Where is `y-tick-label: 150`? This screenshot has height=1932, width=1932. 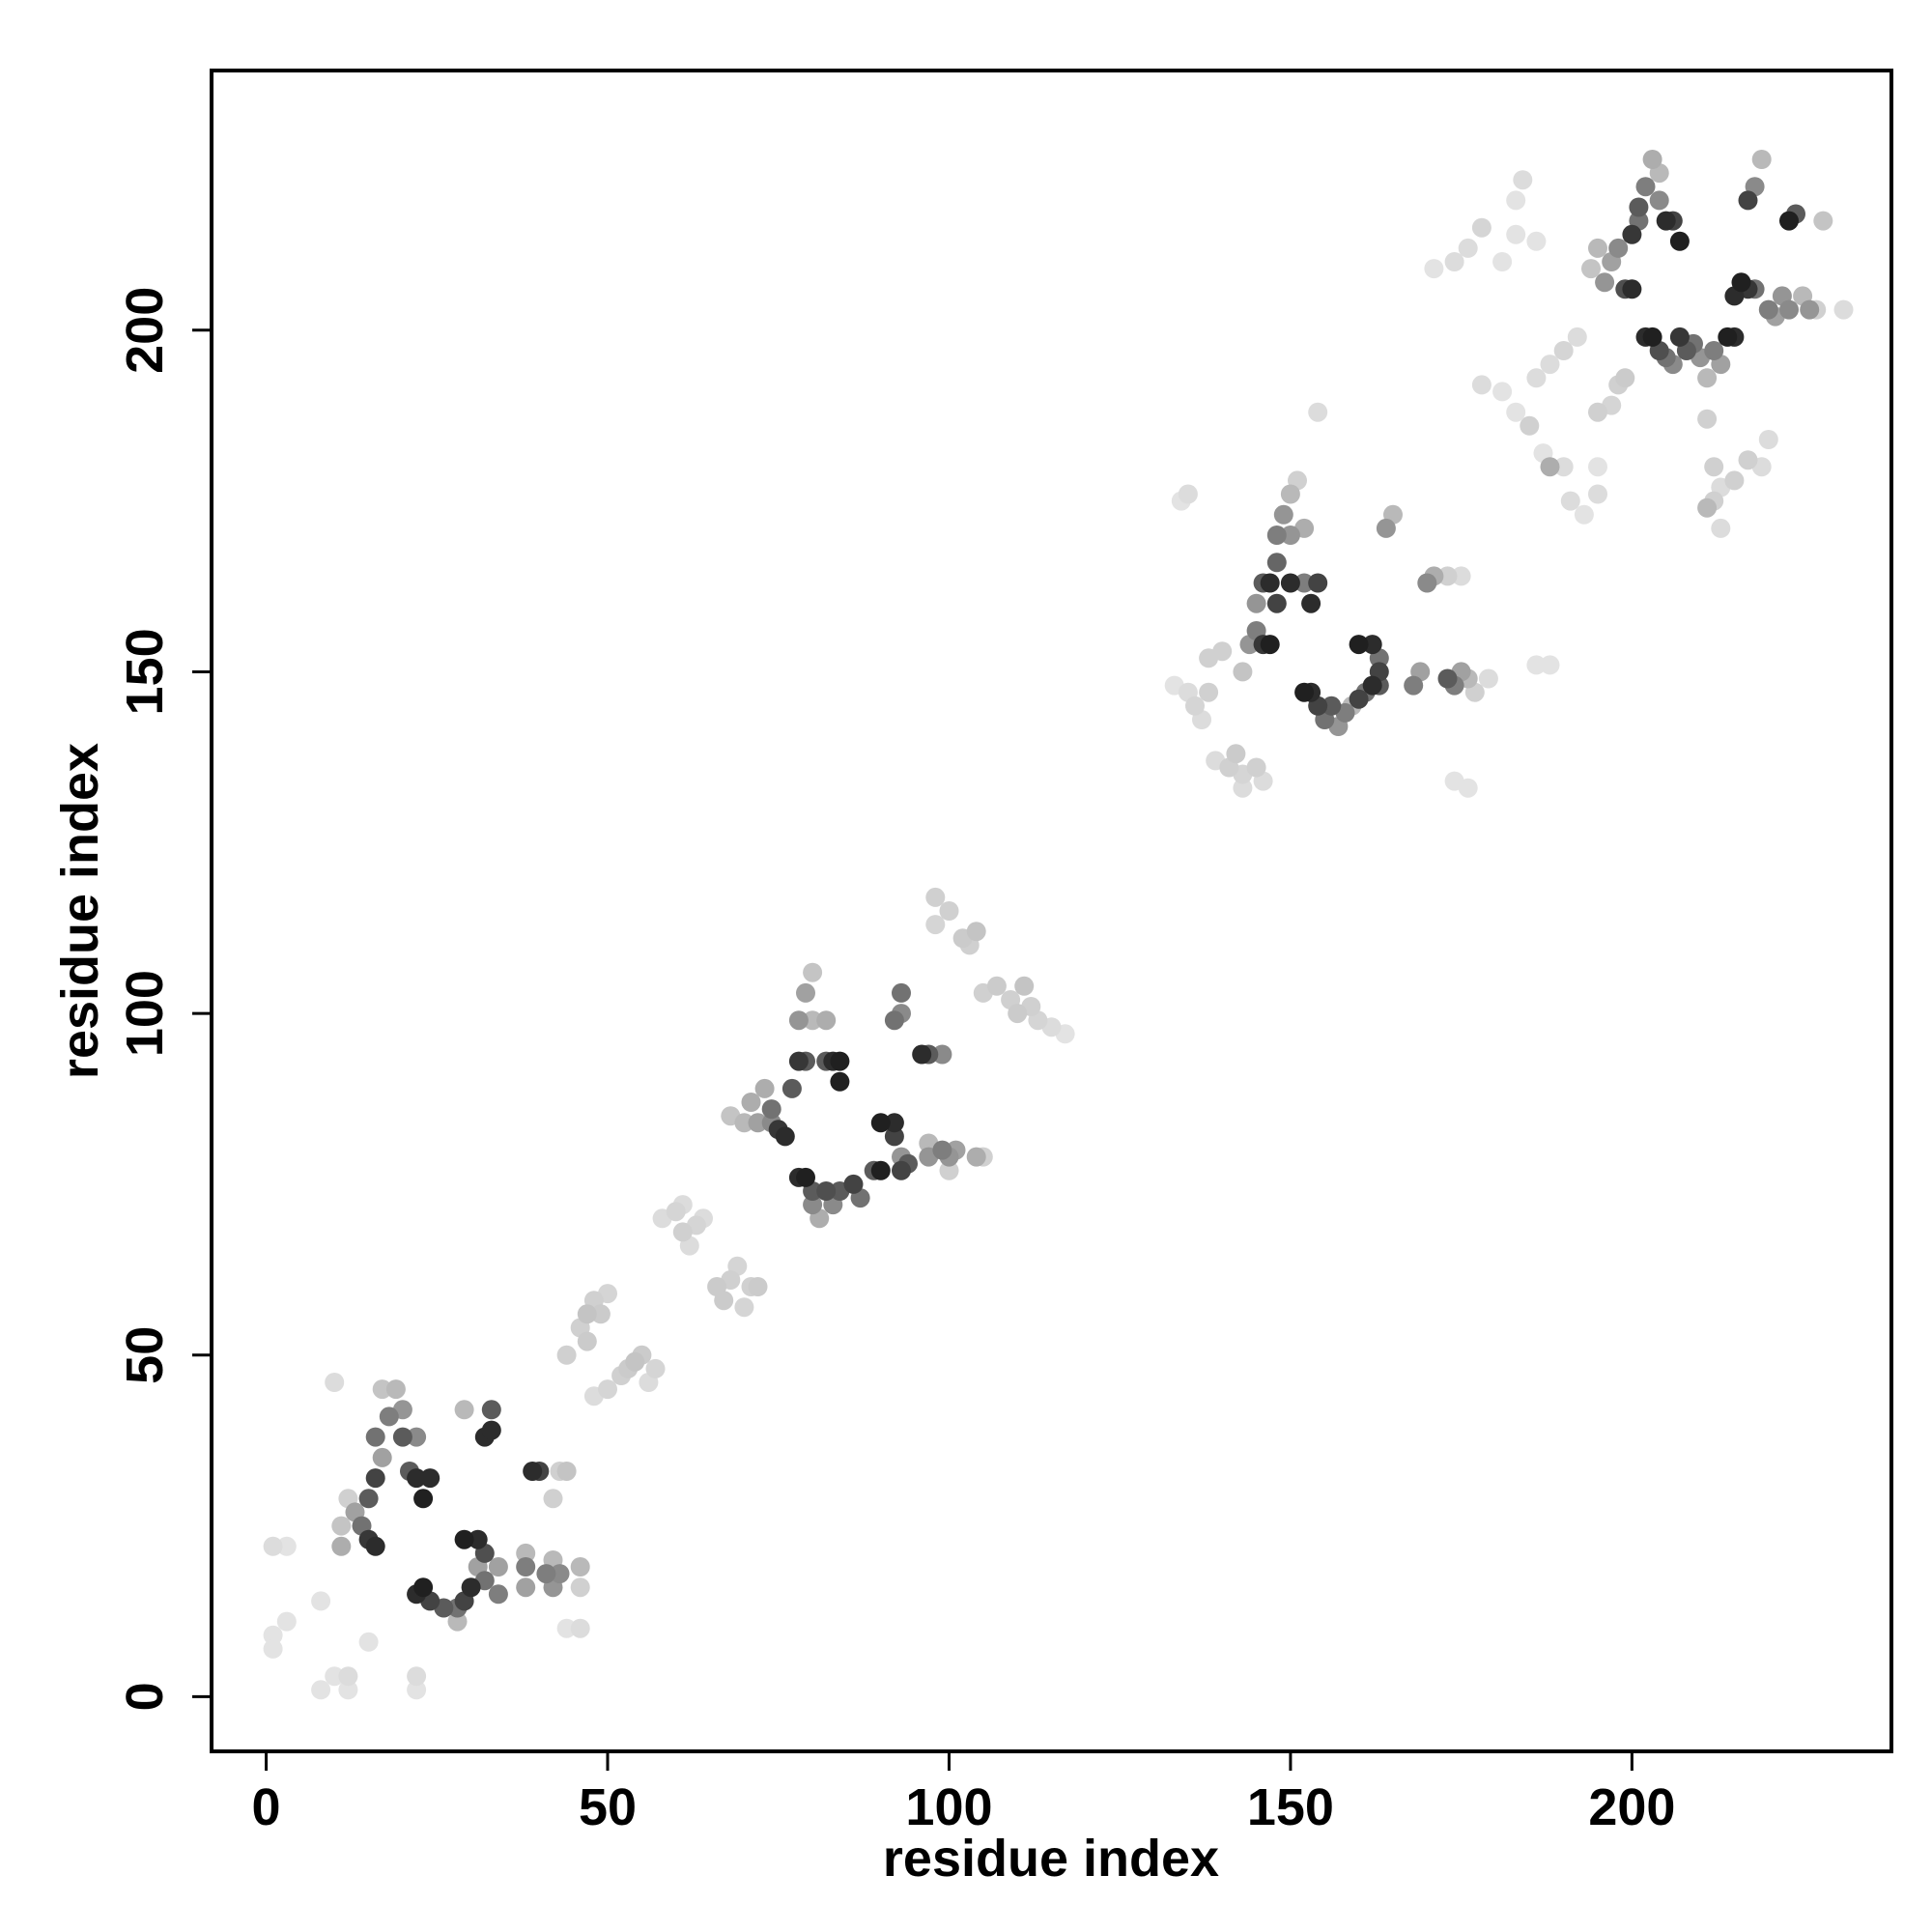 y-tick-label: 150 is located at coordinates (145, 671).